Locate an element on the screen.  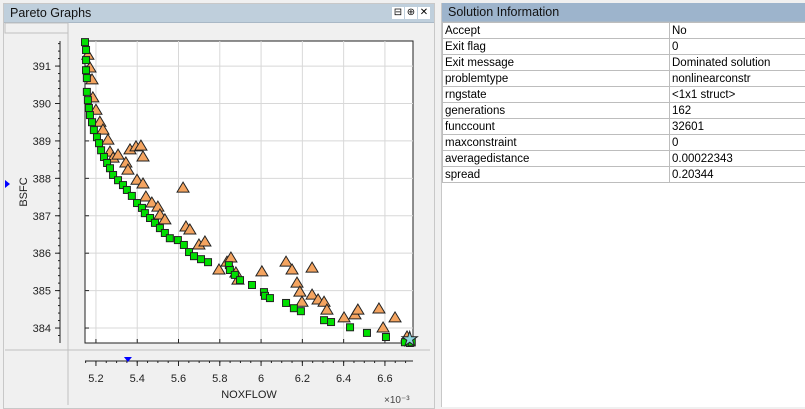
panel-title: Solution Information is located at coordinates (504, 12).